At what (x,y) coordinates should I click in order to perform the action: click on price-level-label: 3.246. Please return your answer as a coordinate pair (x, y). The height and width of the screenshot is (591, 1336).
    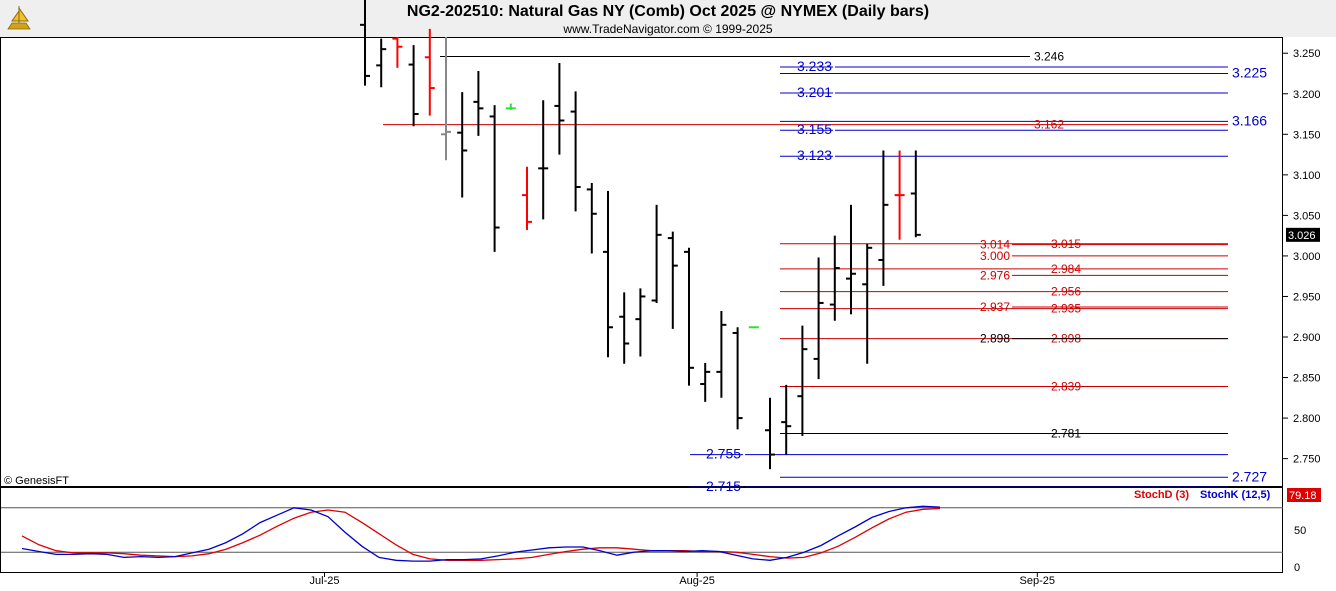
    Looking at the image, I should click on (1049, 56).